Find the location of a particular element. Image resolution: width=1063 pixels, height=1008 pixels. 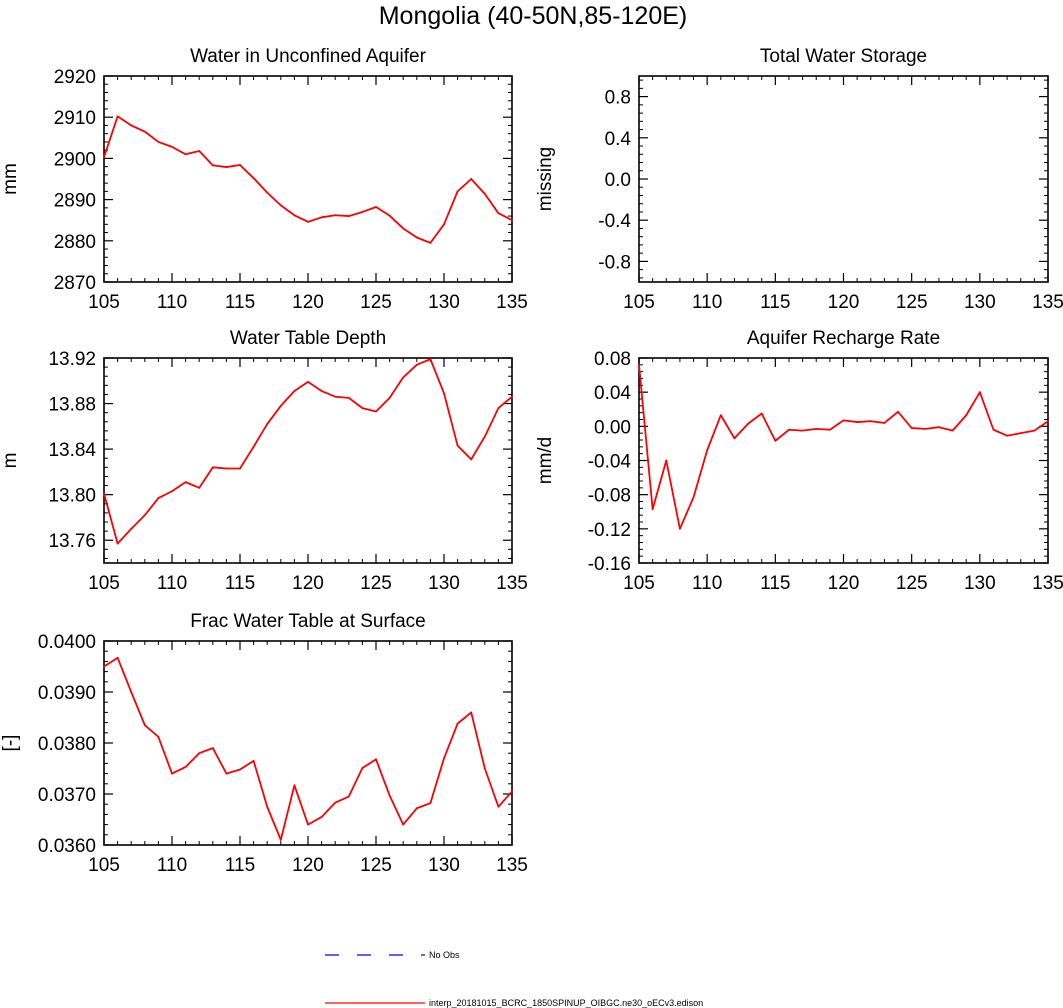

y-tick-label: 0.0380 is located at coordinates (67, 744).